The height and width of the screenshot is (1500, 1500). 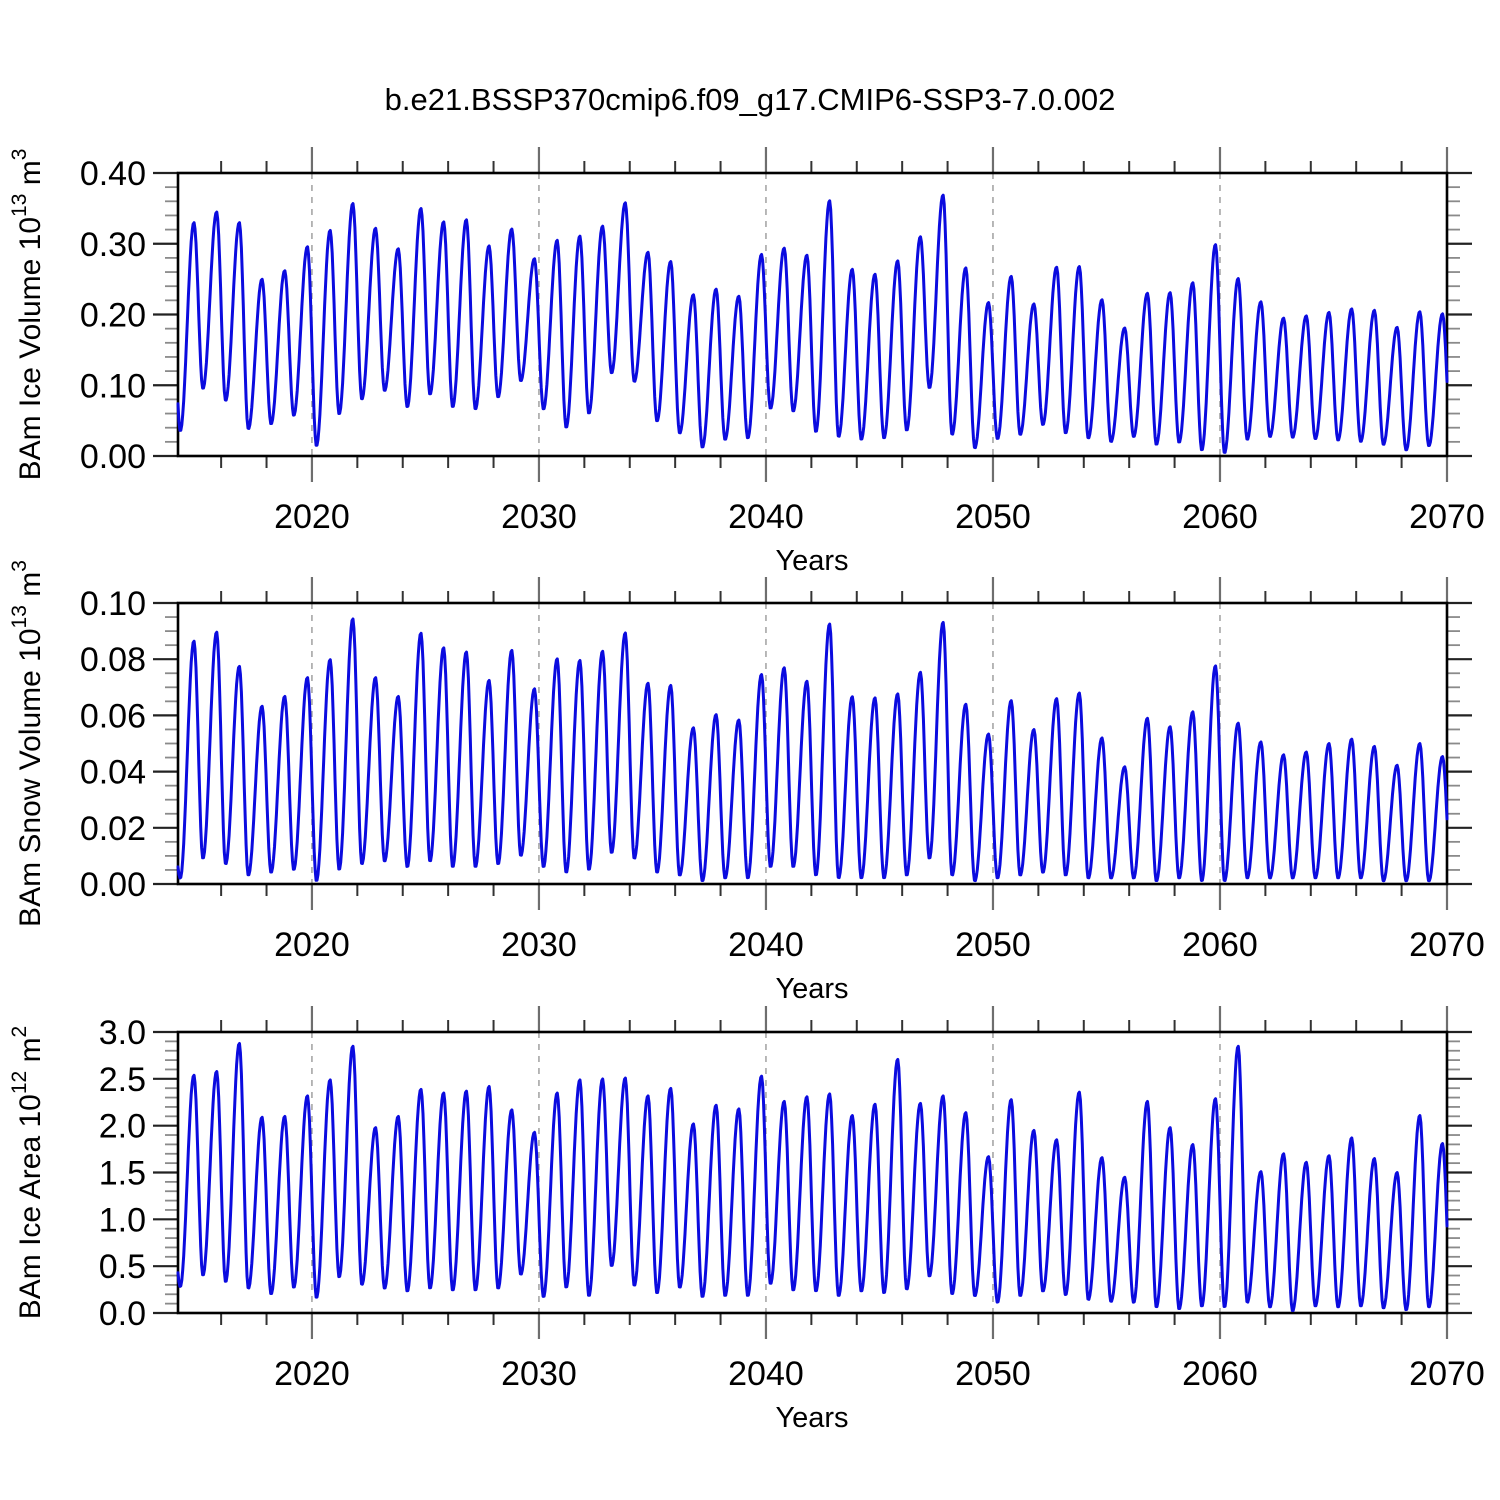 What do you see at coordinates (122, 1080) in the screenshot?
I see `y-tick-label: 2.5` at bounding box center [122, 1080].